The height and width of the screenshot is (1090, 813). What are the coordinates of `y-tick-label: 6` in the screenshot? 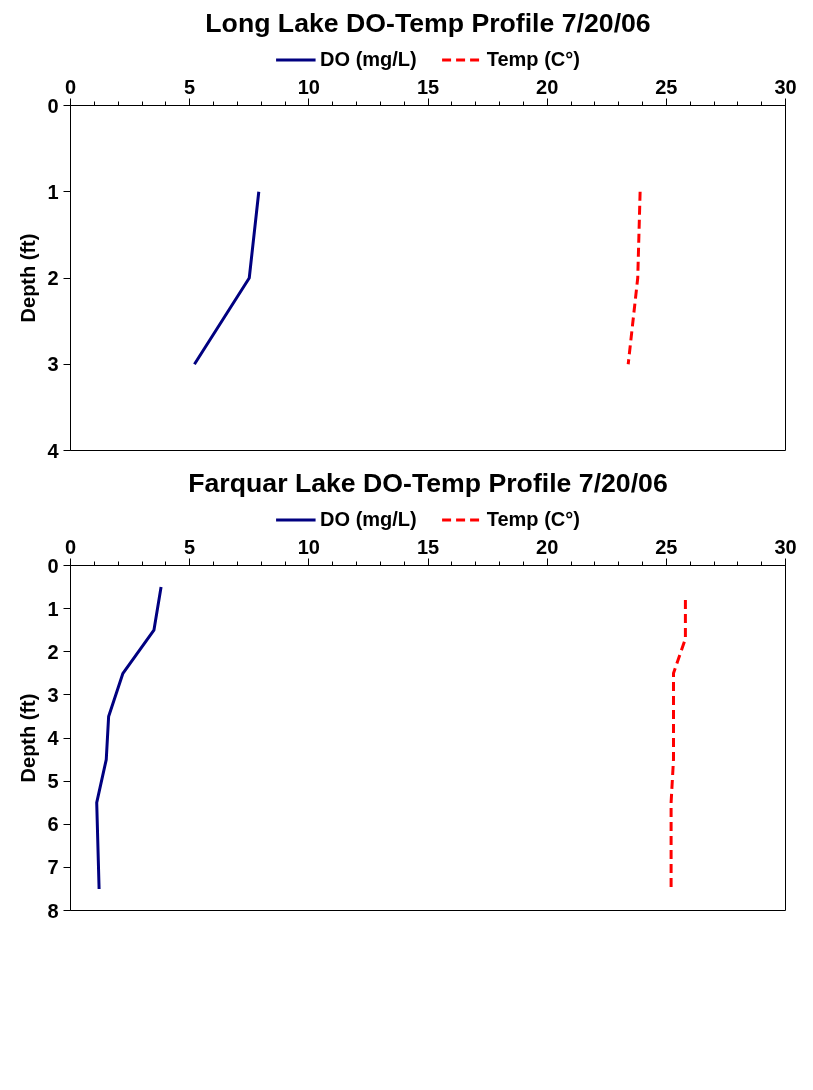 It's located at (53, 824).